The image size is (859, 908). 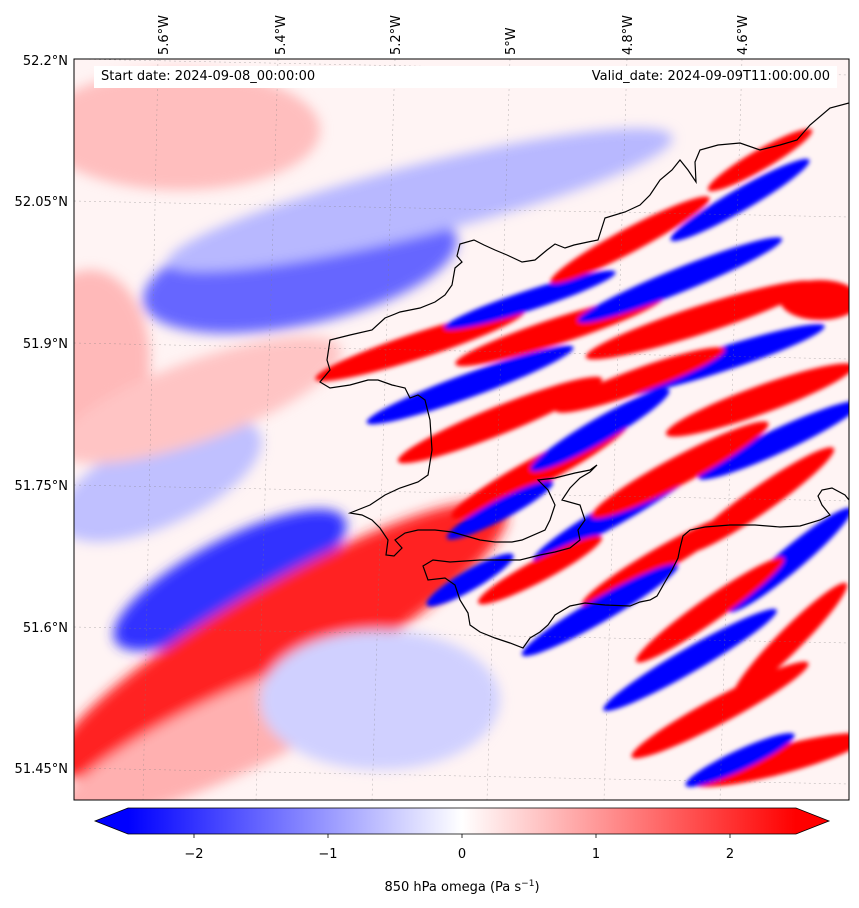 What do you see at coordinates (396, 35) in the screenshot?
I see `lon-tick-label: 5.2°W` at bounding box center [396, 35].